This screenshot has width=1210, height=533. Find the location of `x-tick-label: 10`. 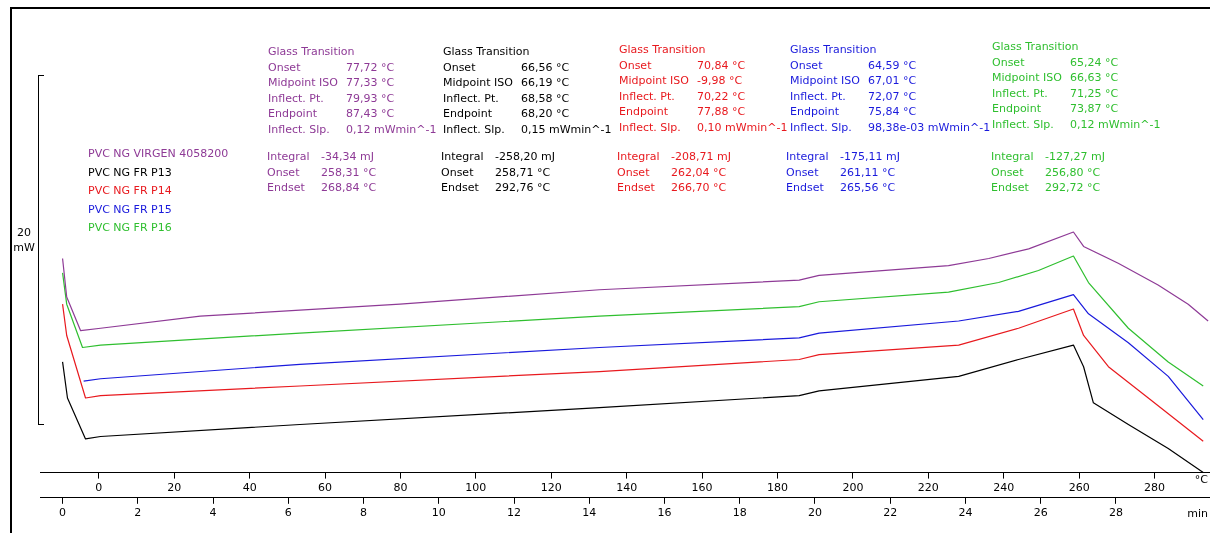

x-tick-label: 10 is located at coordinates (438, 513).